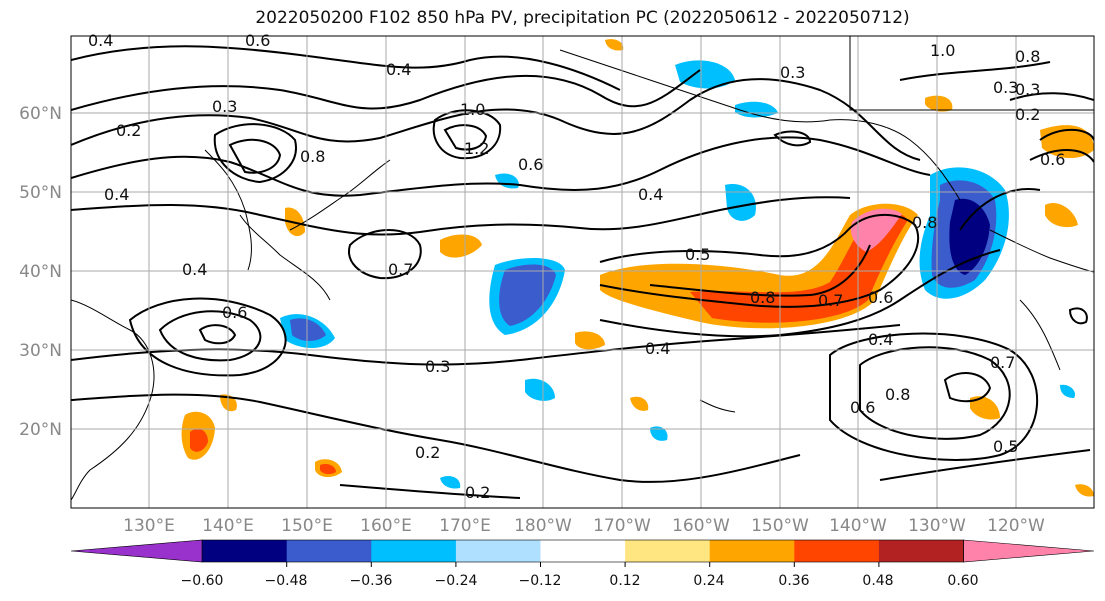 The image size is (1105, 601). I want to click on lon-tick: 150°E, so click(307, 526).